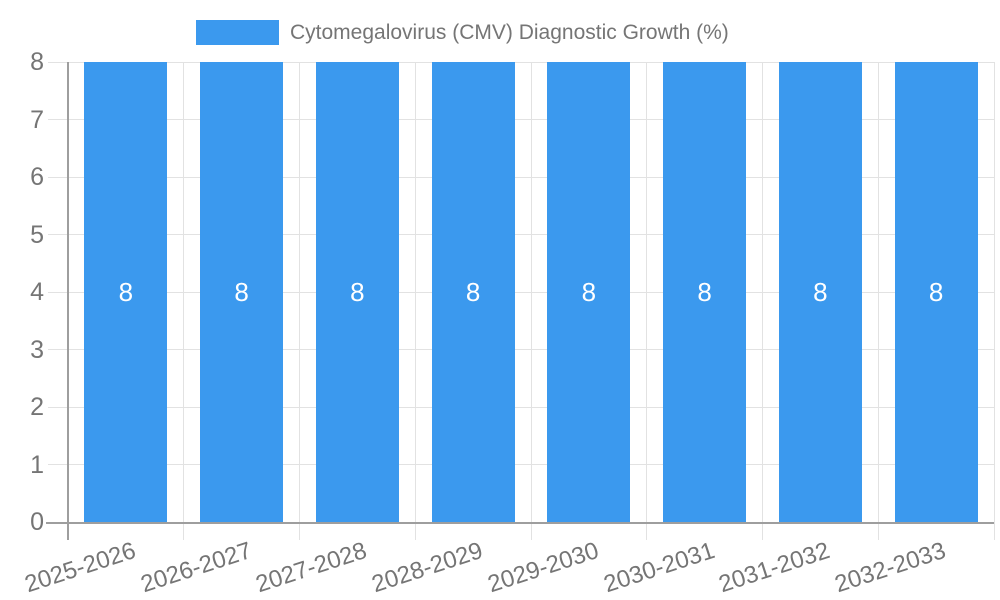 This screenshot has width=1000, height=600. I want to click on bar-2026-2027, so click(242, 292).